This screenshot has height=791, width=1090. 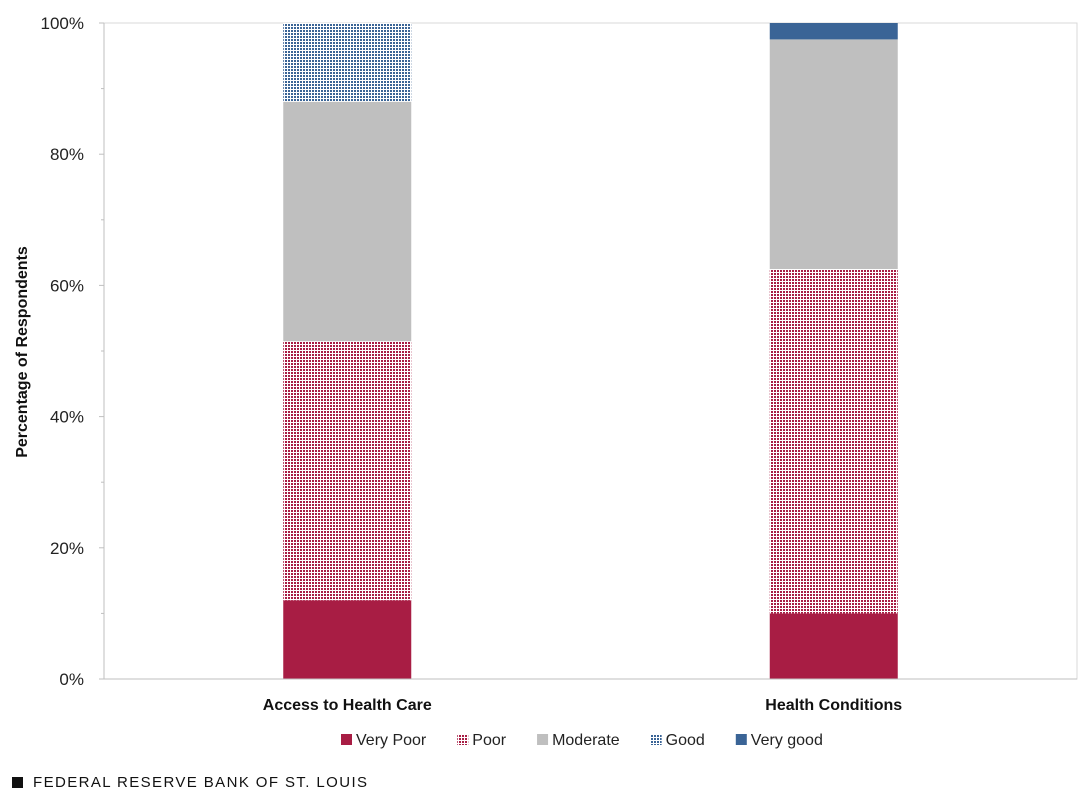 I want to click on legend-label: Very Poor, so click(x=391, y=740).